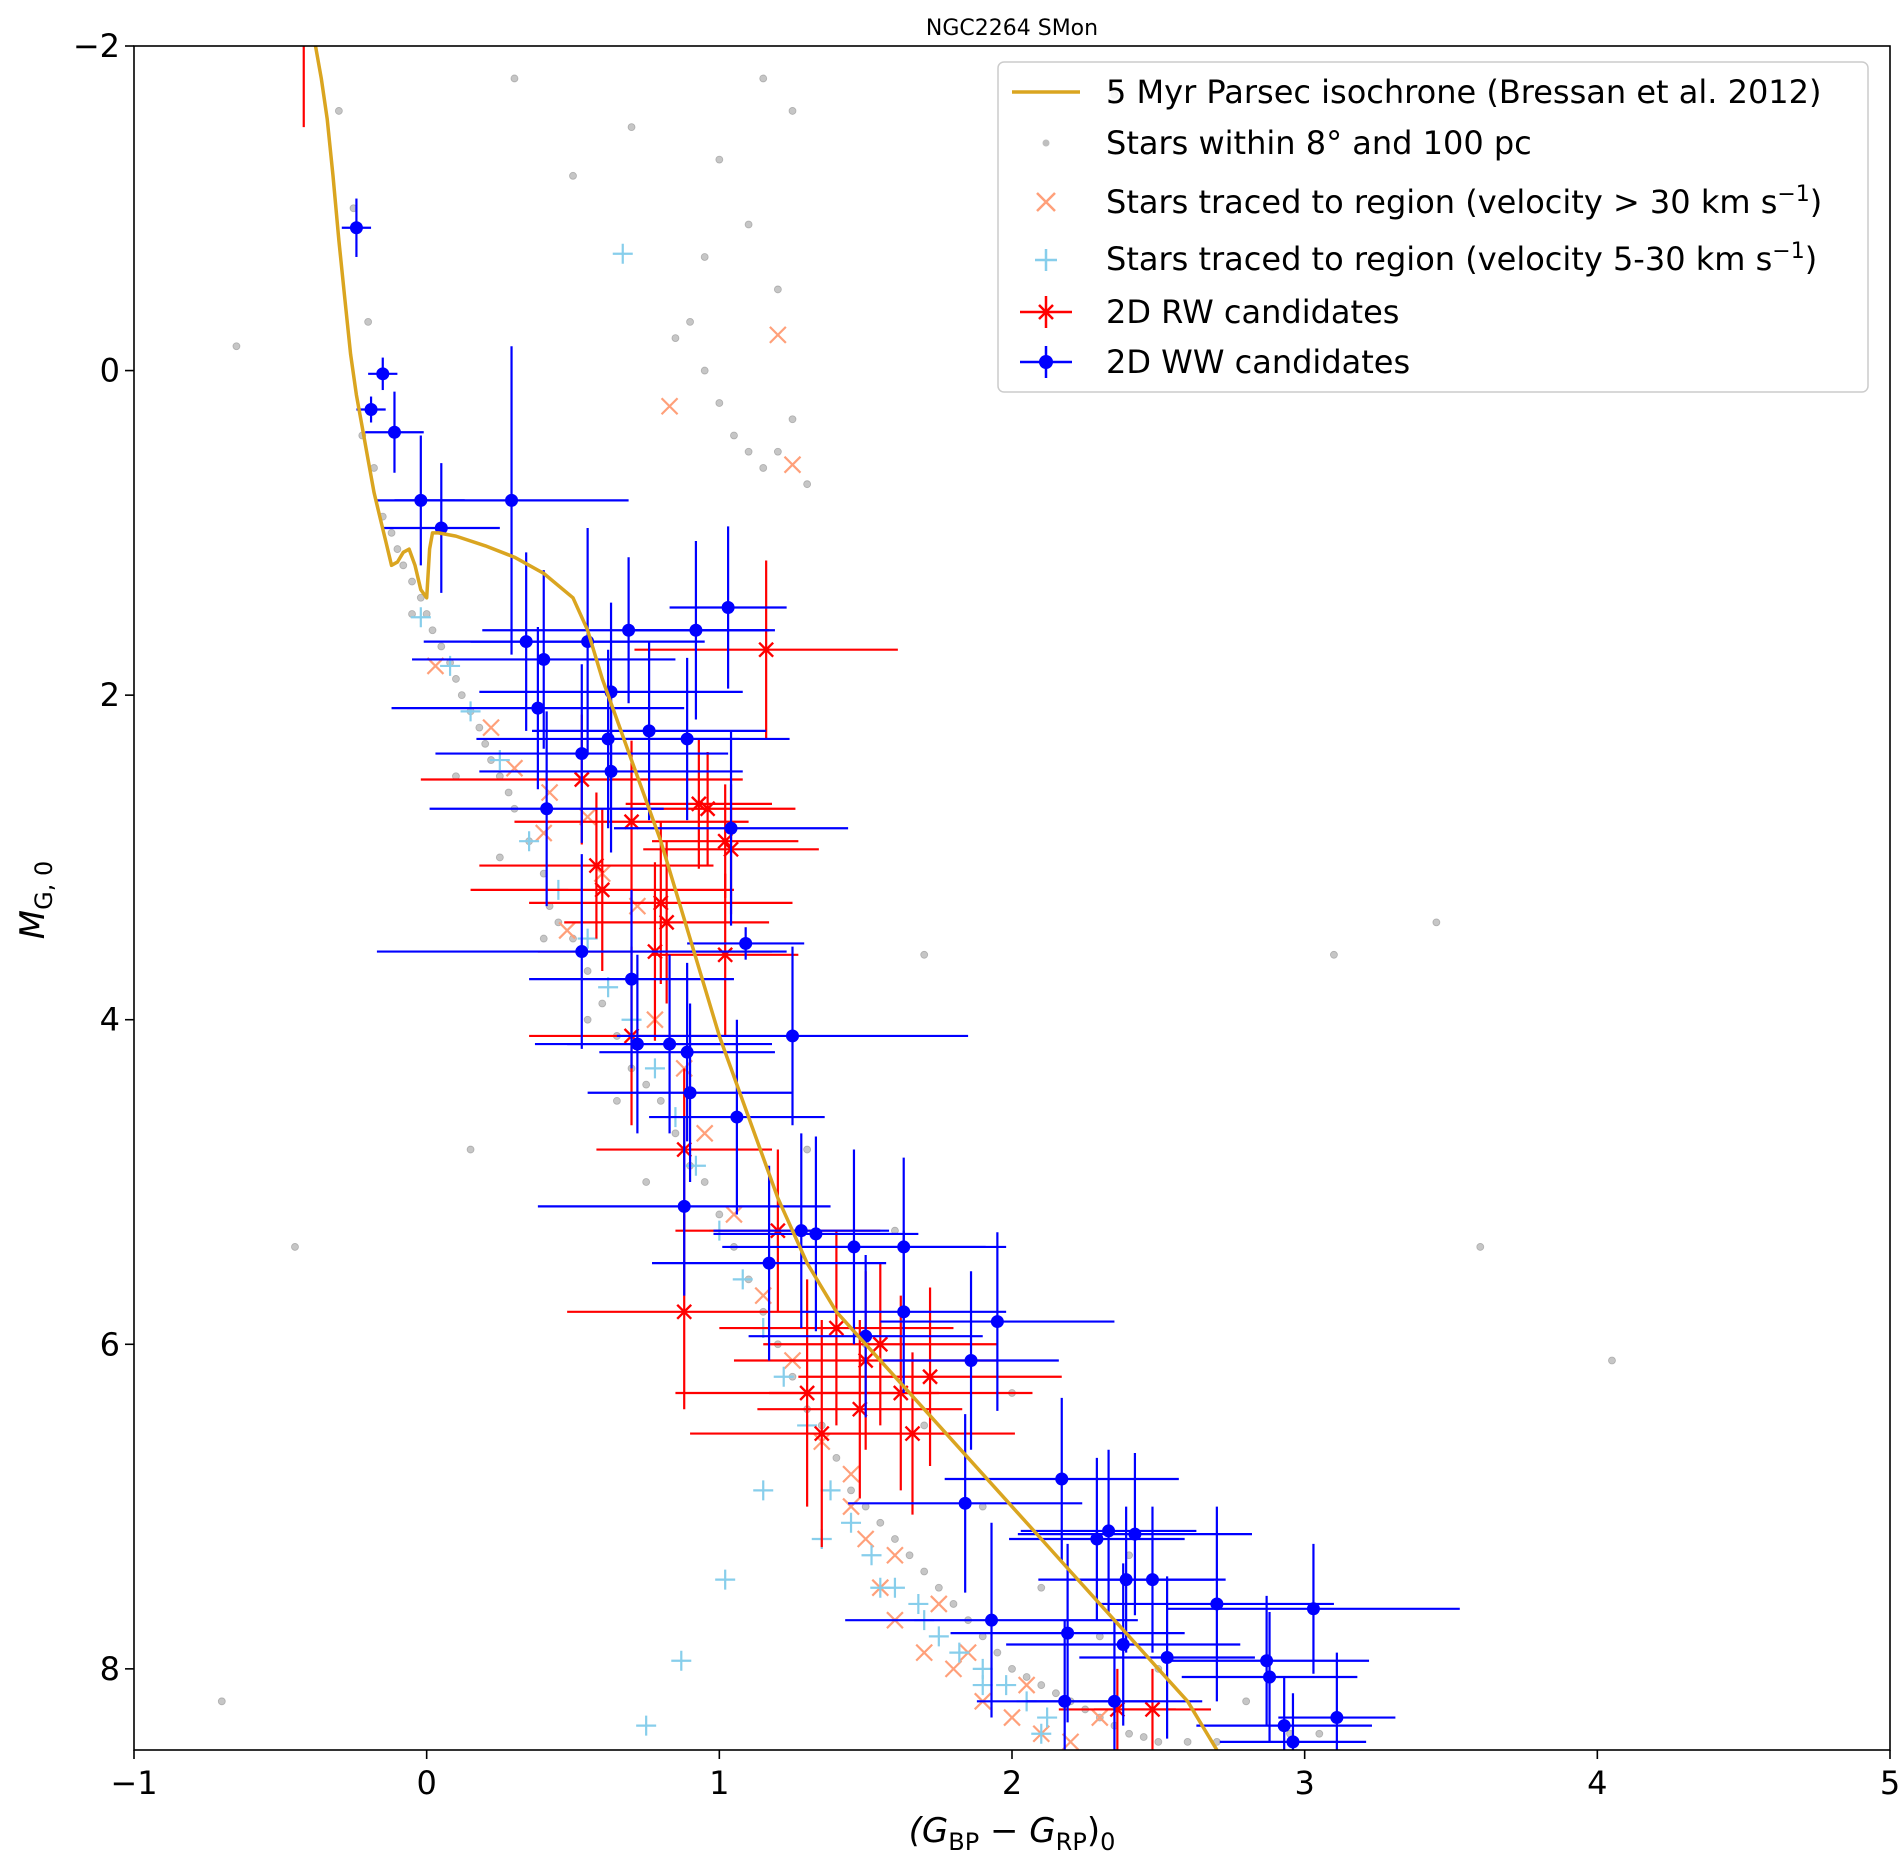  Describe the element at coordinates (1304, 1783) in the screenshot. I see `x-tick-label: 3` at that location.